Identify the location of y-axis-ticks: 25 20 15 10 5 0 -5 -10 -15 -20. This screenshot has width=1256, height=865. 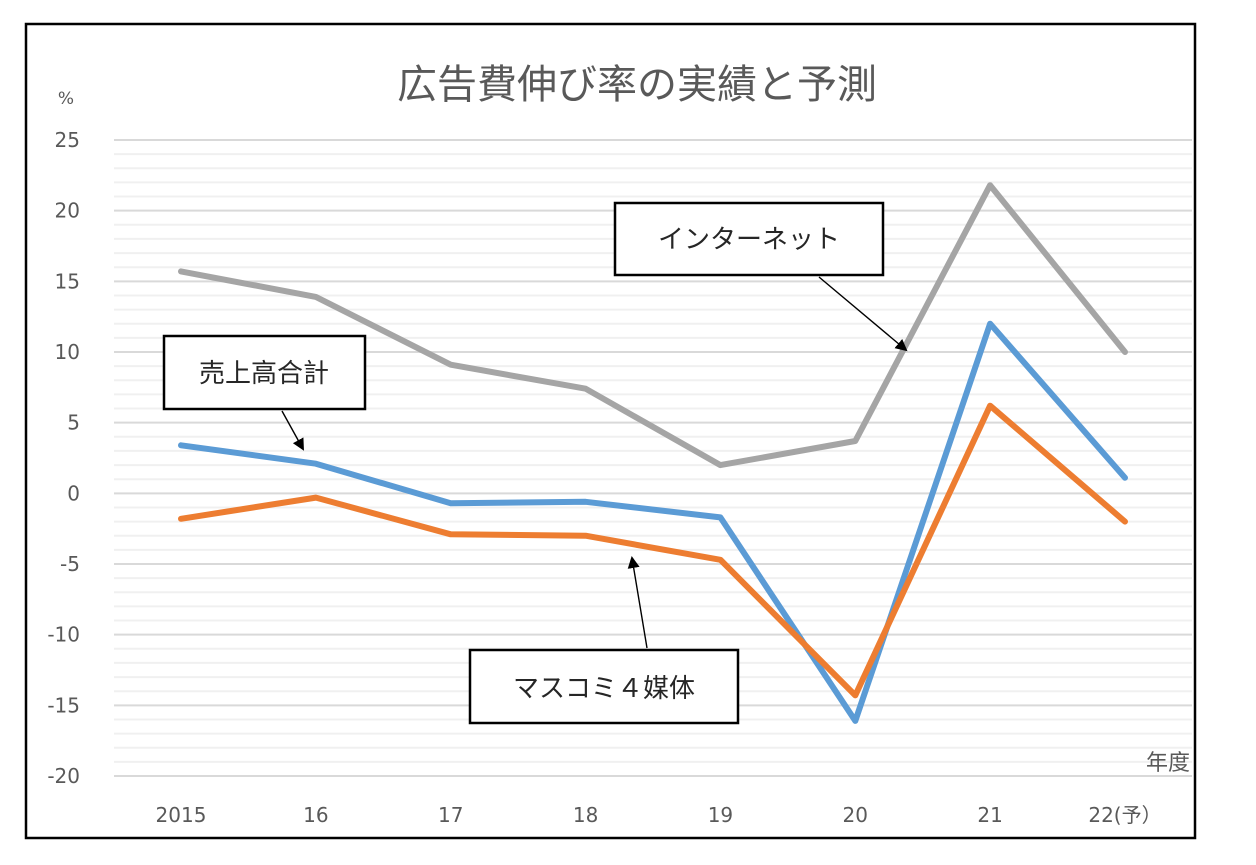
(63, 458).